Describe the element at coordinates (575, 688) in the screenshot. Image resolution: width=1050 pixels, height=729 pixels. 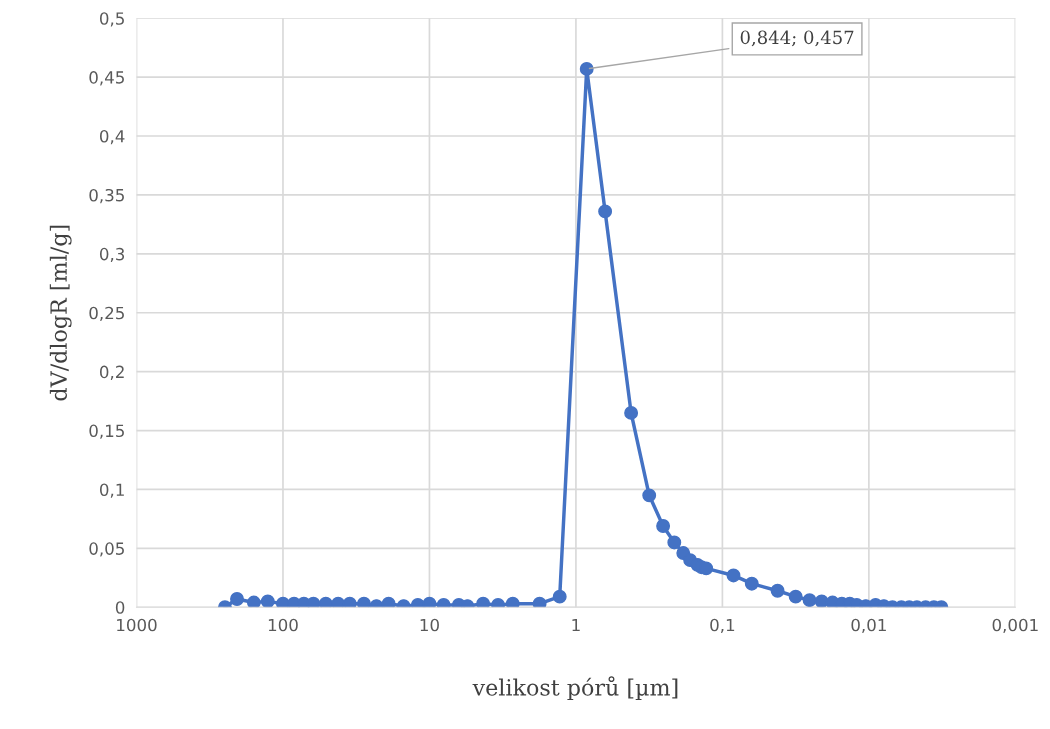
I see `x-axis-title: velikost pórů [µm]` at that location.